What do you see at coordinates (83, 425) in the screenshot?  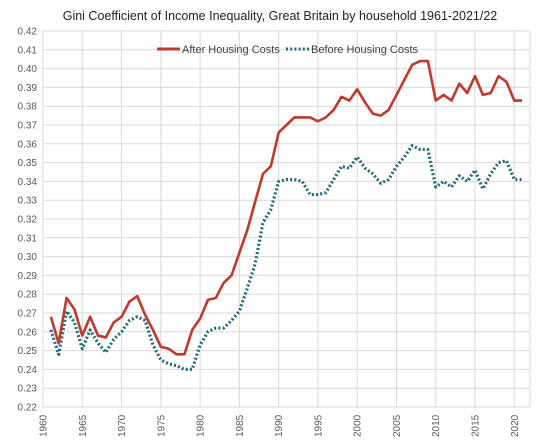 I see `x-tick-label: 1965` at bounding box center [83, 425].